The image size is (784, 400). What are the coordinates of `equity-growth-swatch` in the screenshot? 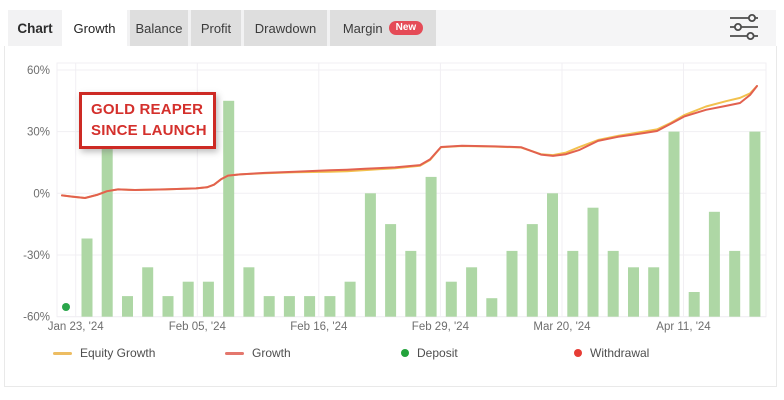 It's located at (62, 353).